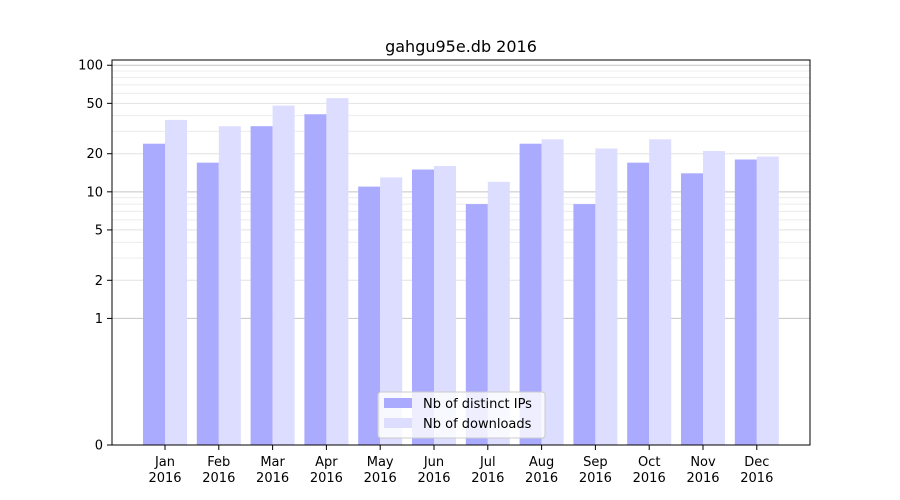 This screenshot has width=900, height=500. What do you see at coordinates (94, 154) in the screenshot?
I see `y-tick-label: 20` at bounding box center [94, 154].